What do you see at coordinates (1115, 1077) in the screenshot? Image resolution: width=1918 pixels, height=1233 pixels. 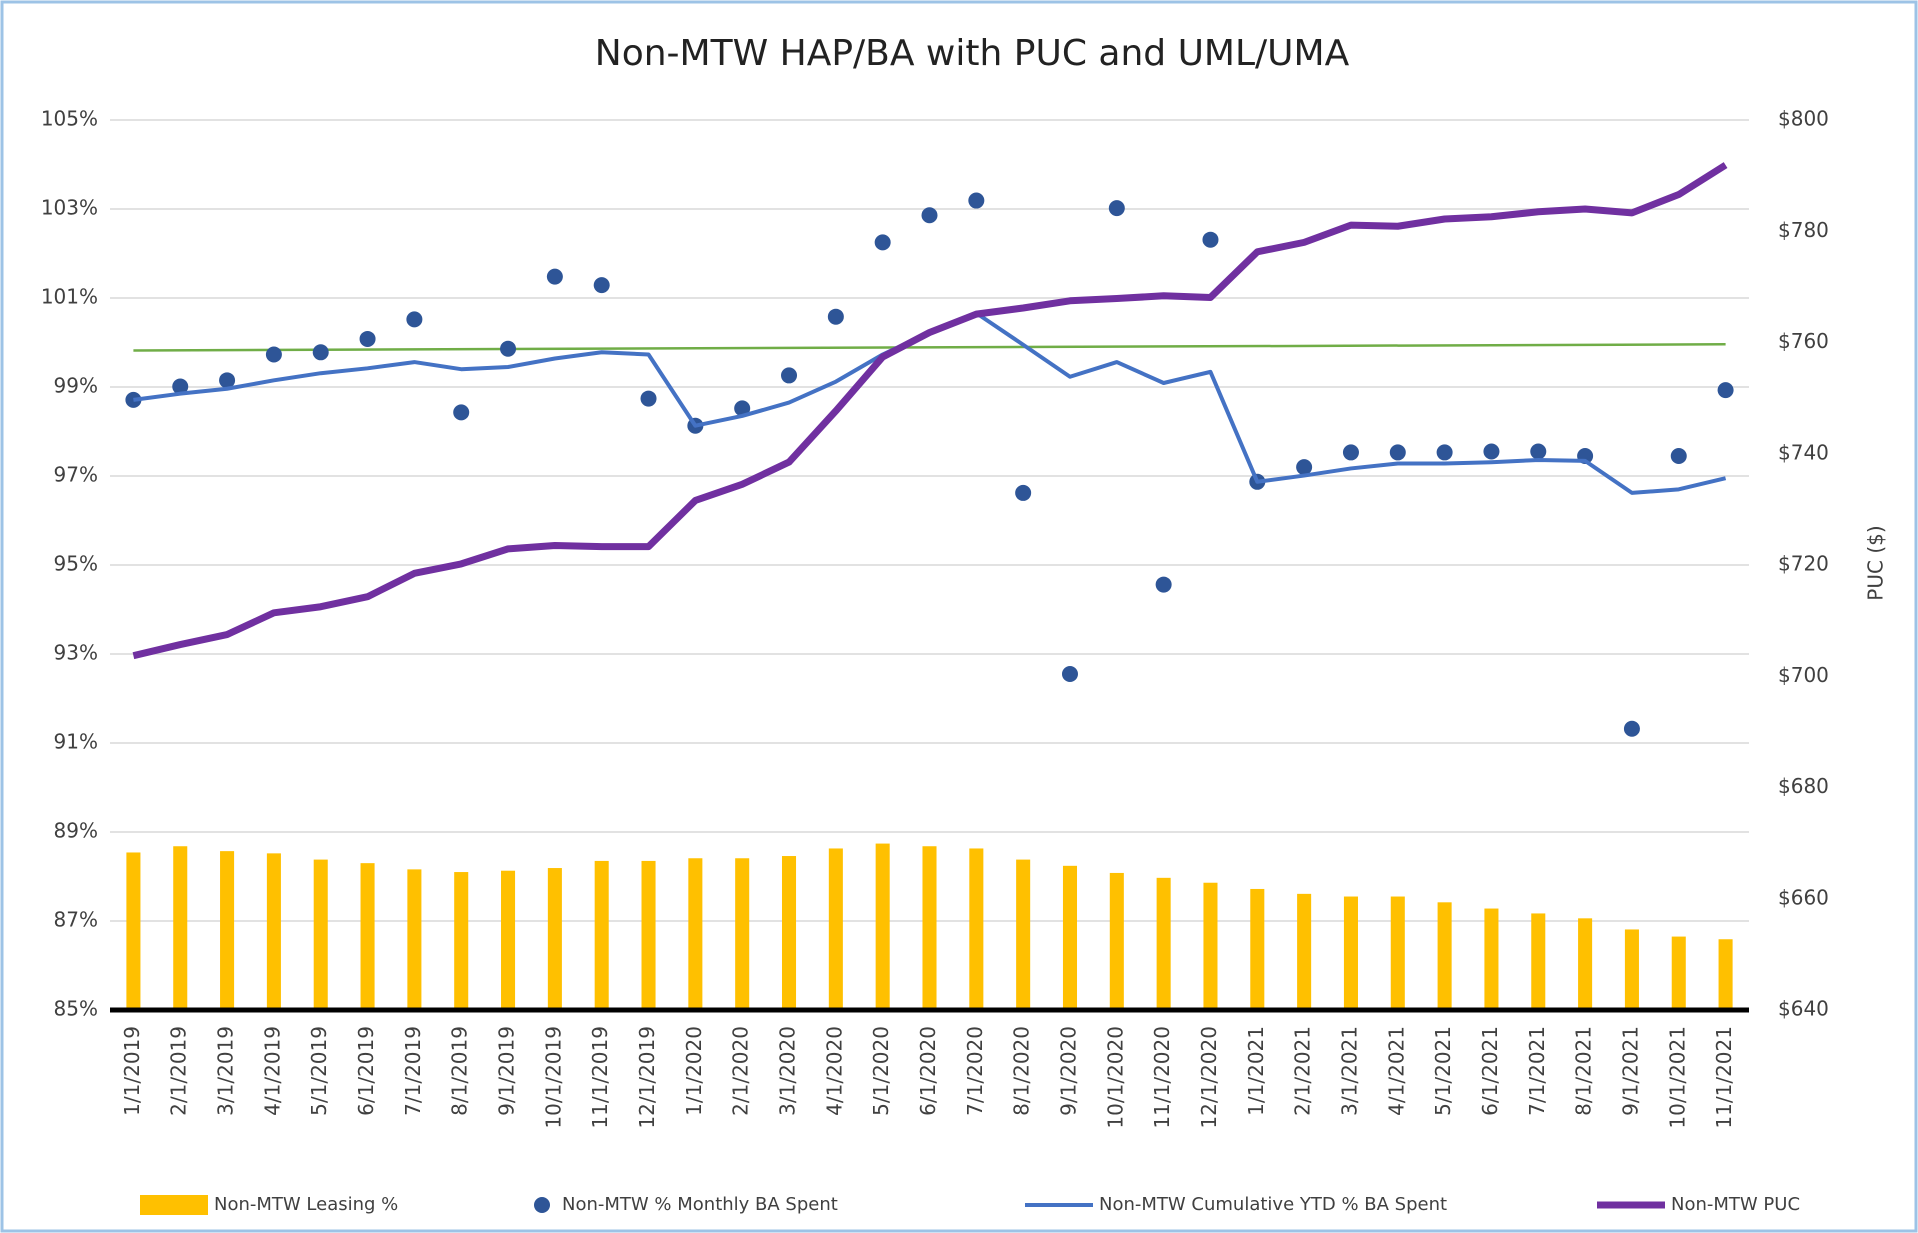 I see `x-tick-label: 10/1/2020` at bounding box center [1115, 1077].